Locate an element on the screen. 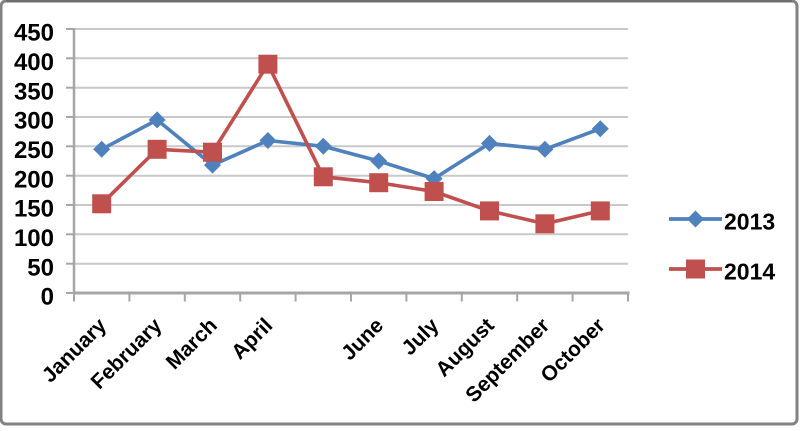 The width and height of the screenshot is (800, 431). svg-text: 100 is located at coordinates (34, 238).